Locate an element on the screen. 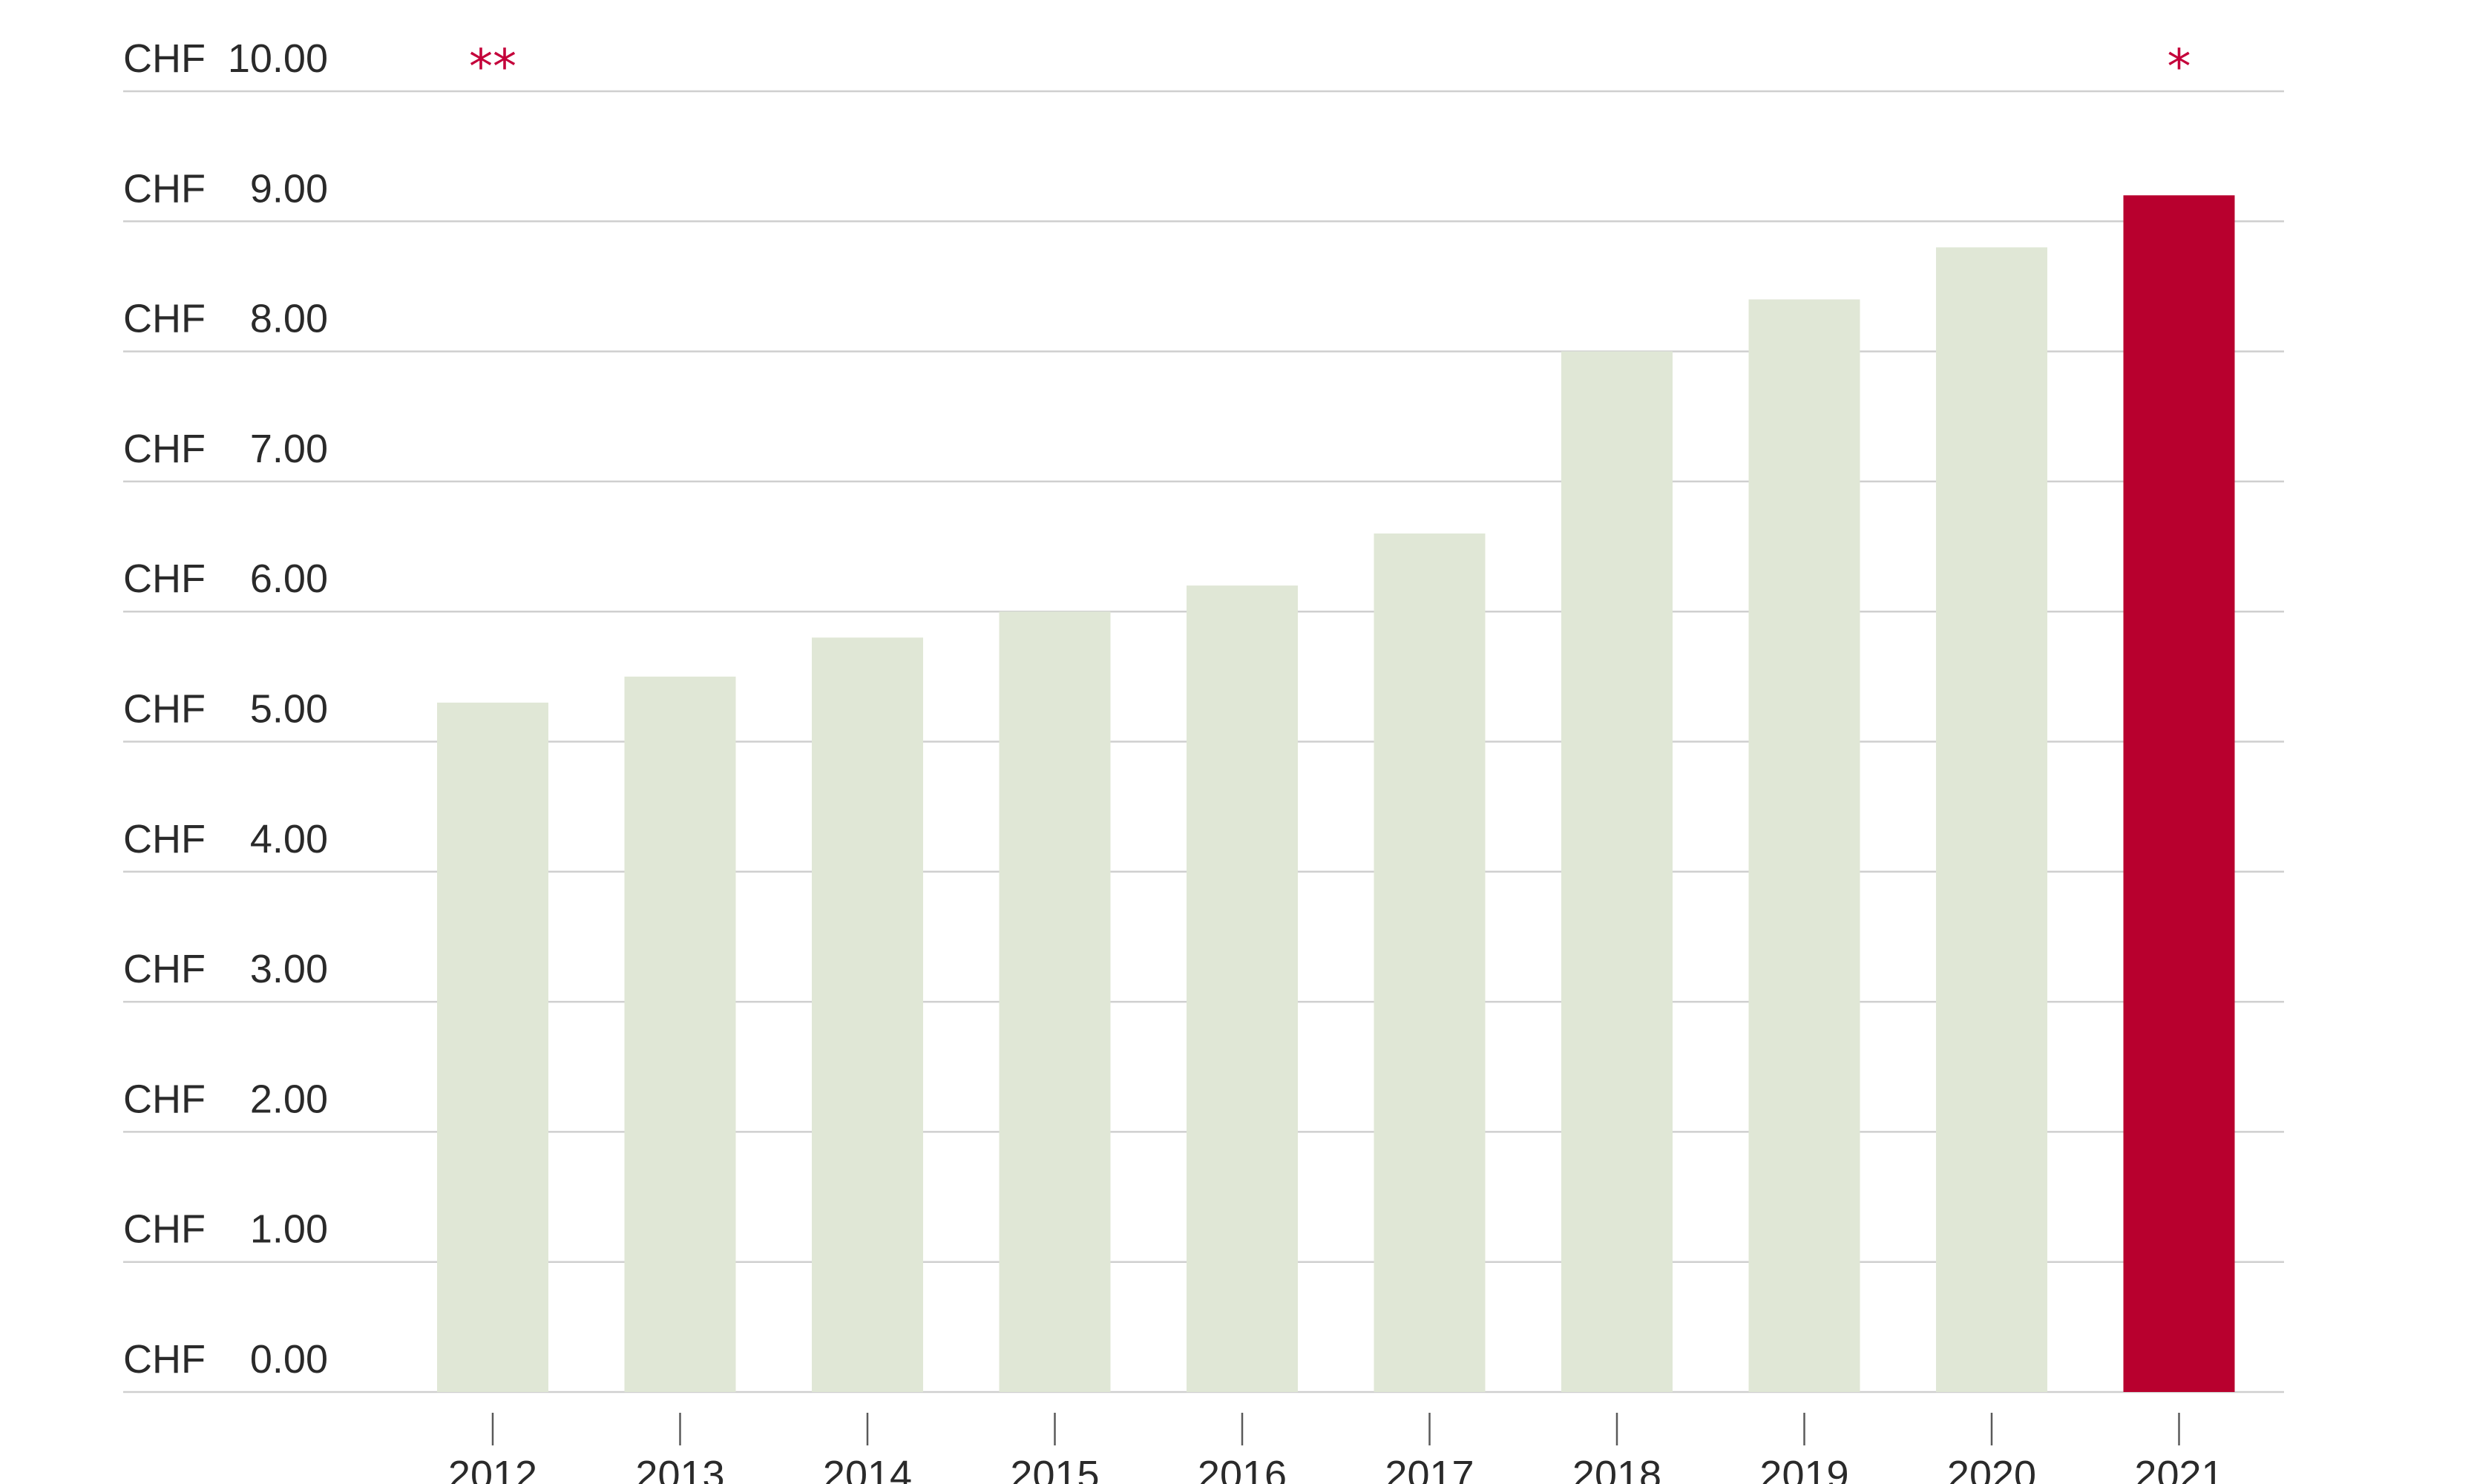  bar-2015 is located at coordinates (1055, 1002).